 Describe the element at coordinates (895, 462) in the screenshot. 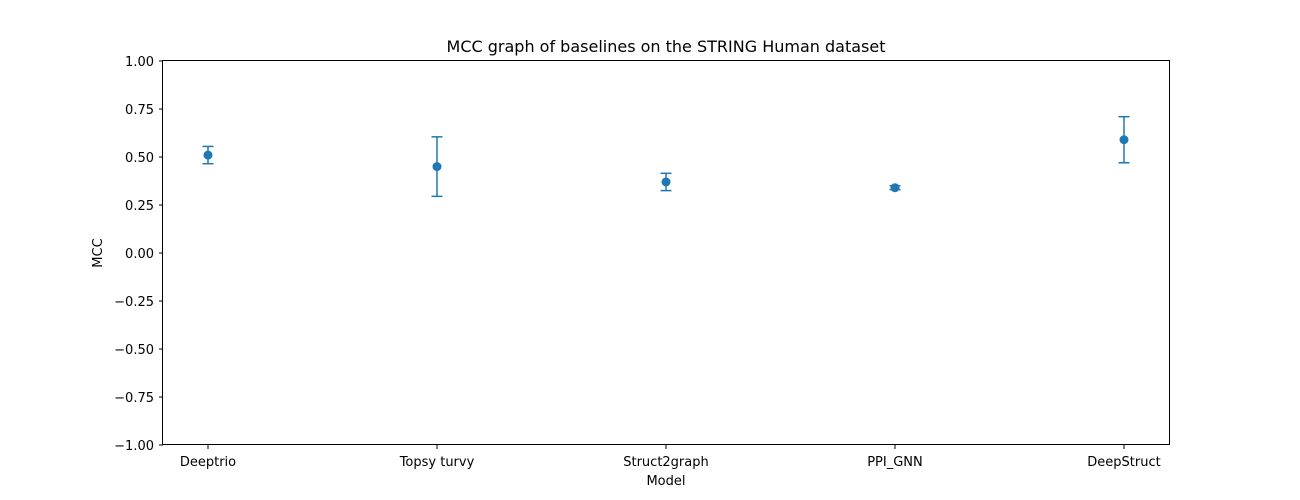

I see `x-tick-label: PPI_GNN` at that location.